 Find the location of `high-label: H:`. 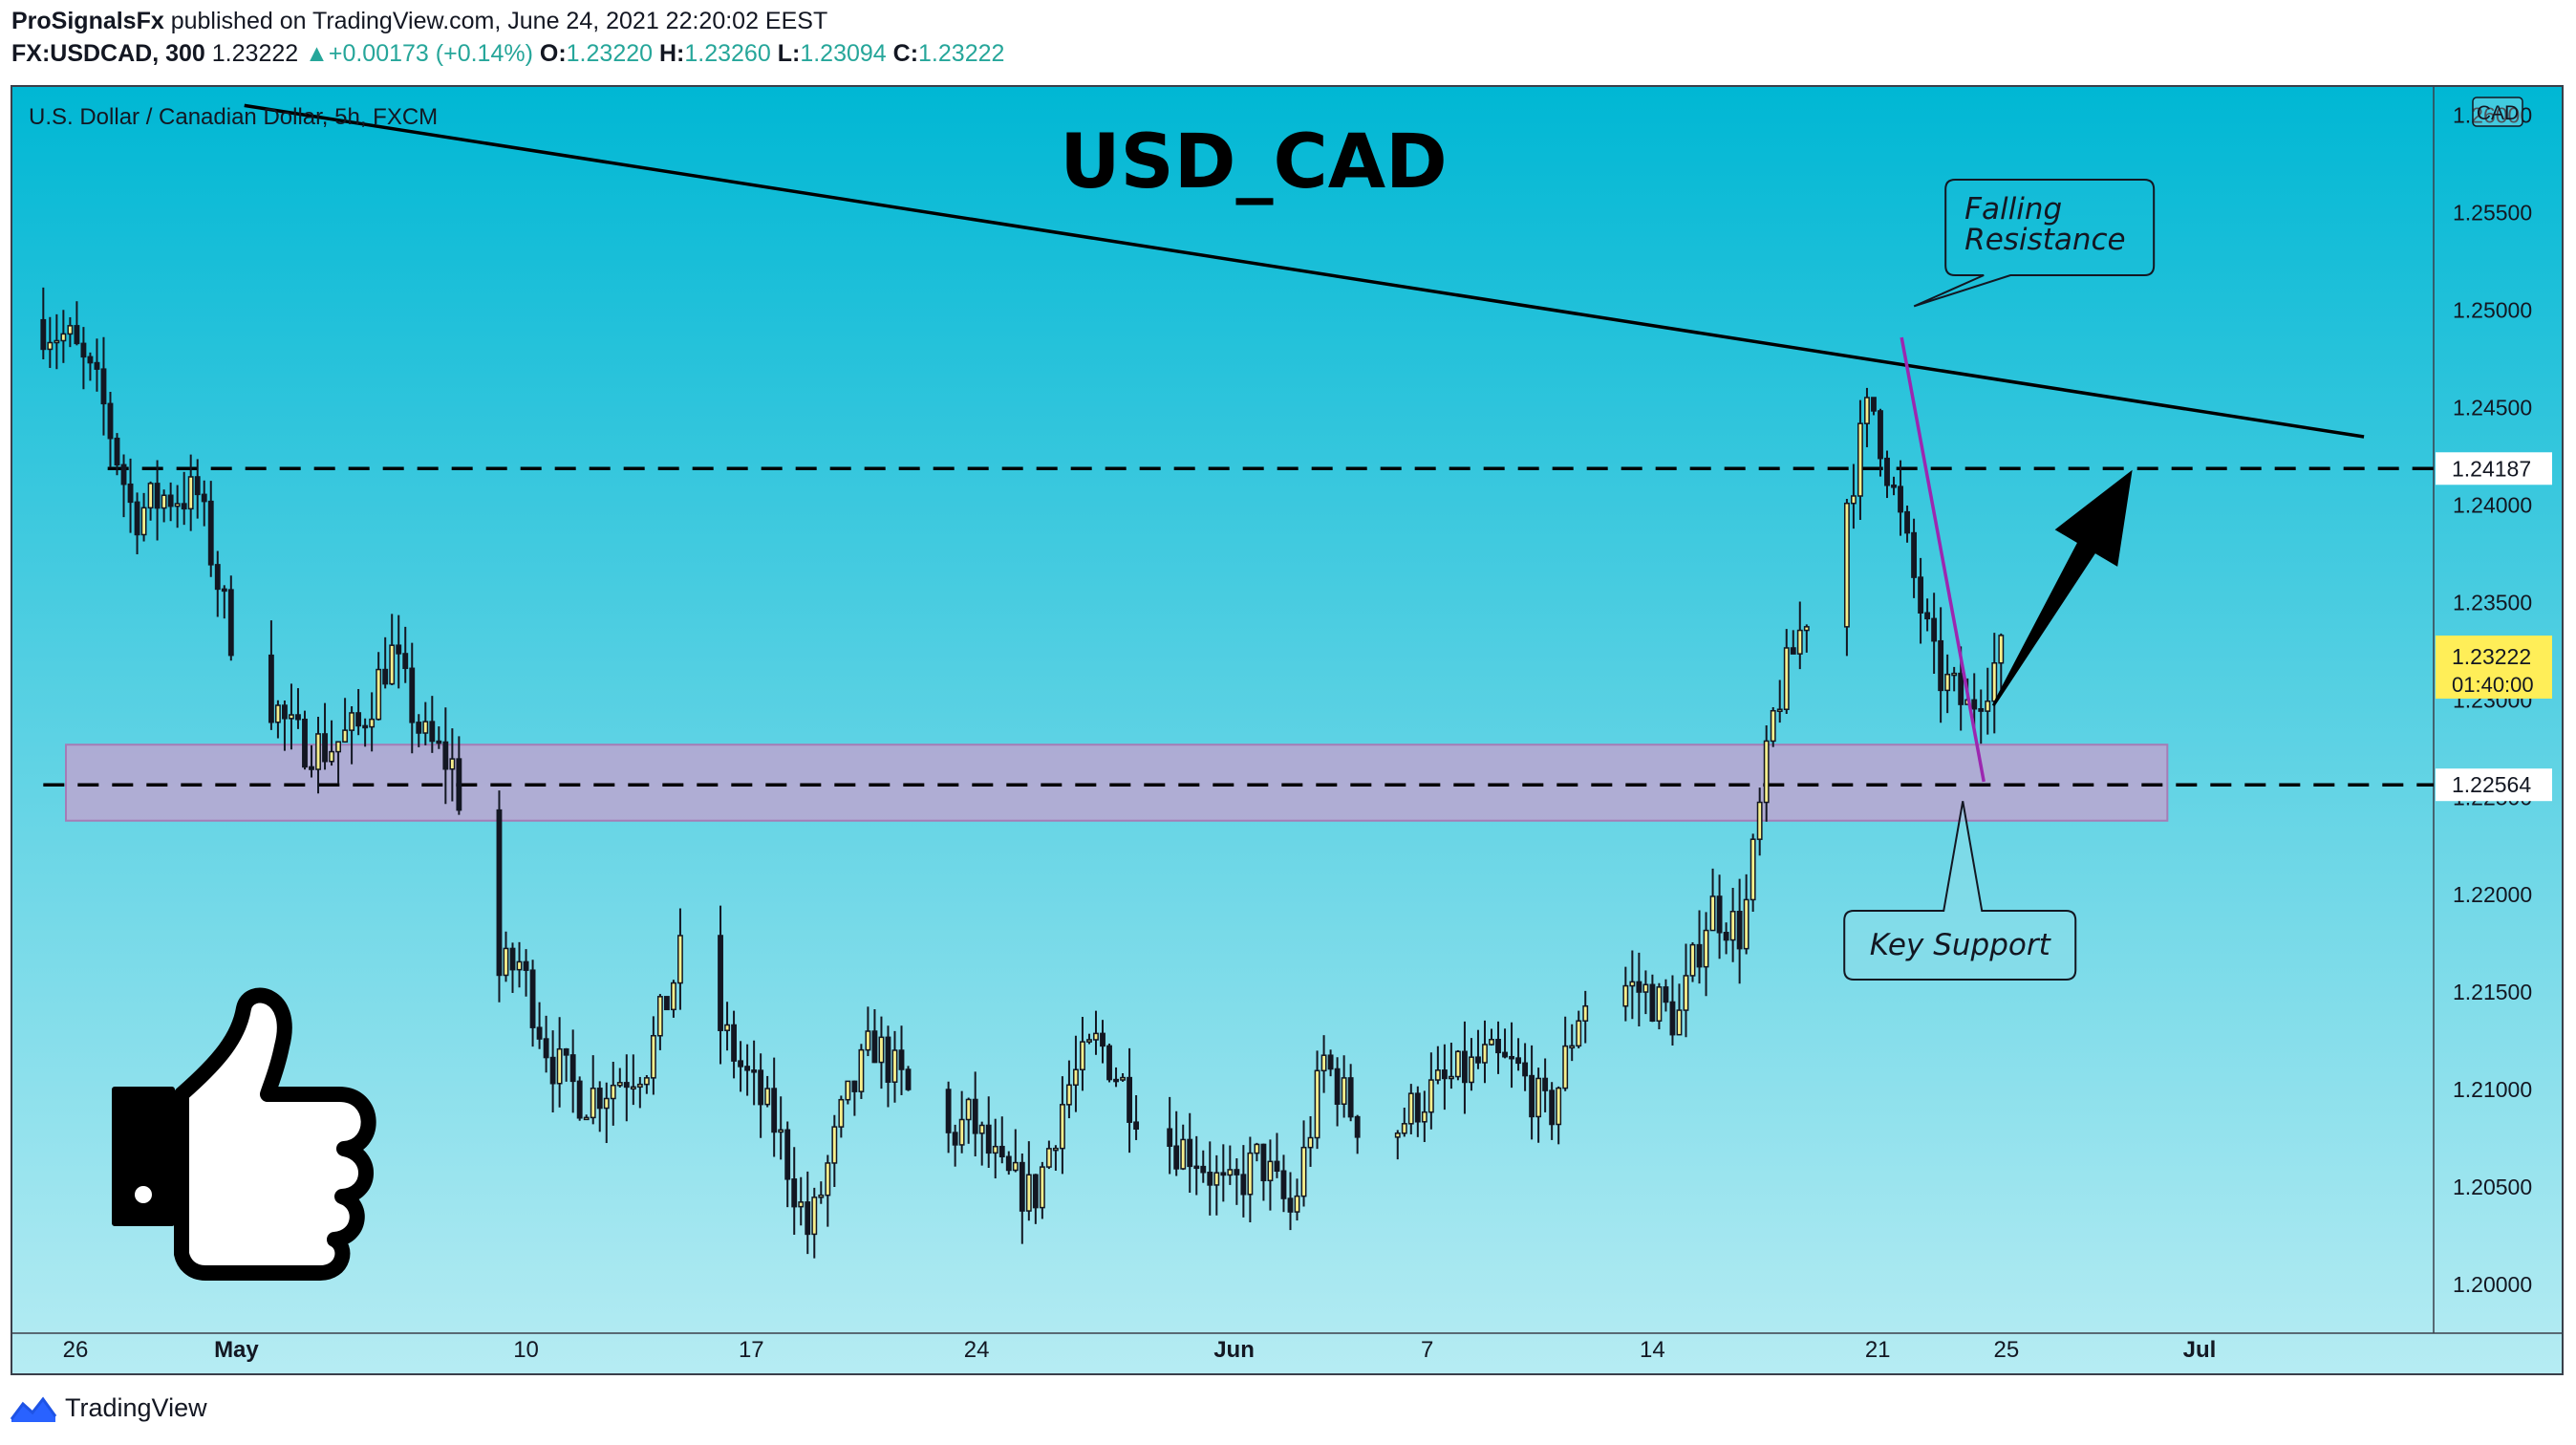

high-label: H: is located at coordinates (671, 54).